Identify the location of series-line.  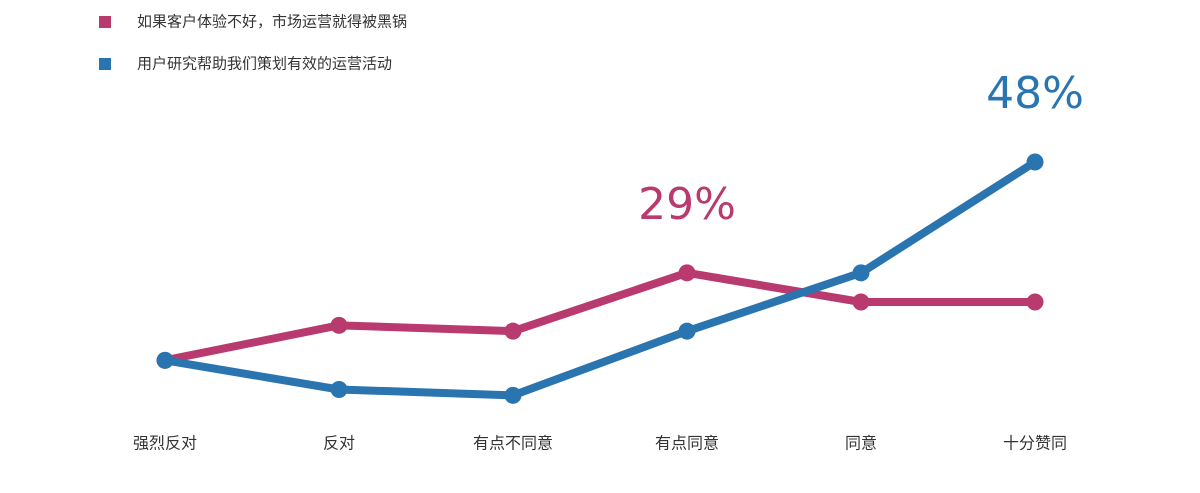
(599, 316).